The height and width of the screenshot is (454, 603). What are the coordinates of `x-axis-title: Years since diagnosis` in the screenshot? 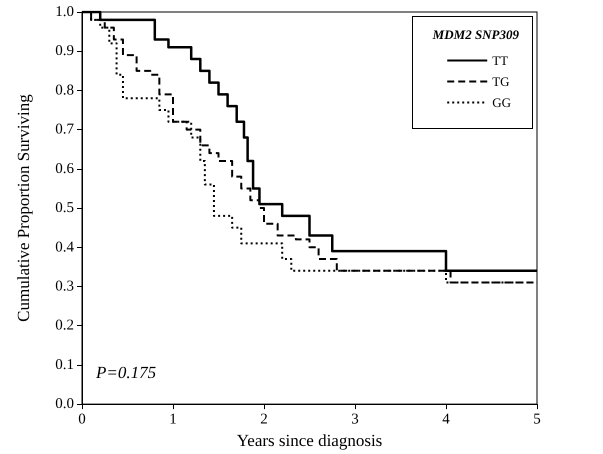 It's located at (309, 440).